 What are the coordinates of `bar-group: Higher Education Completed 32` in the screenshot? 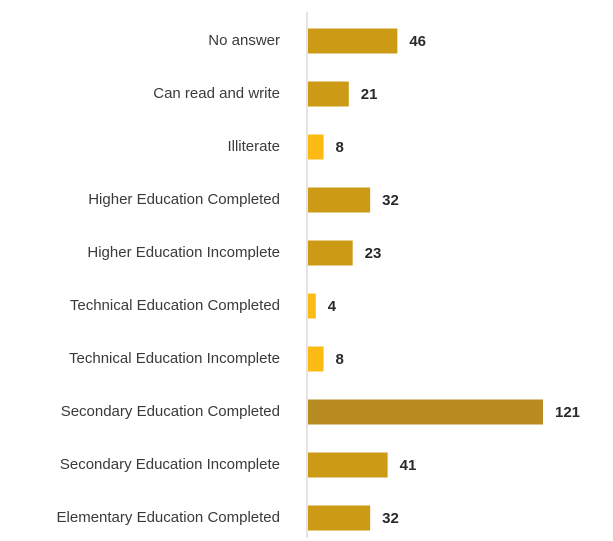 It's located at (243, 200).